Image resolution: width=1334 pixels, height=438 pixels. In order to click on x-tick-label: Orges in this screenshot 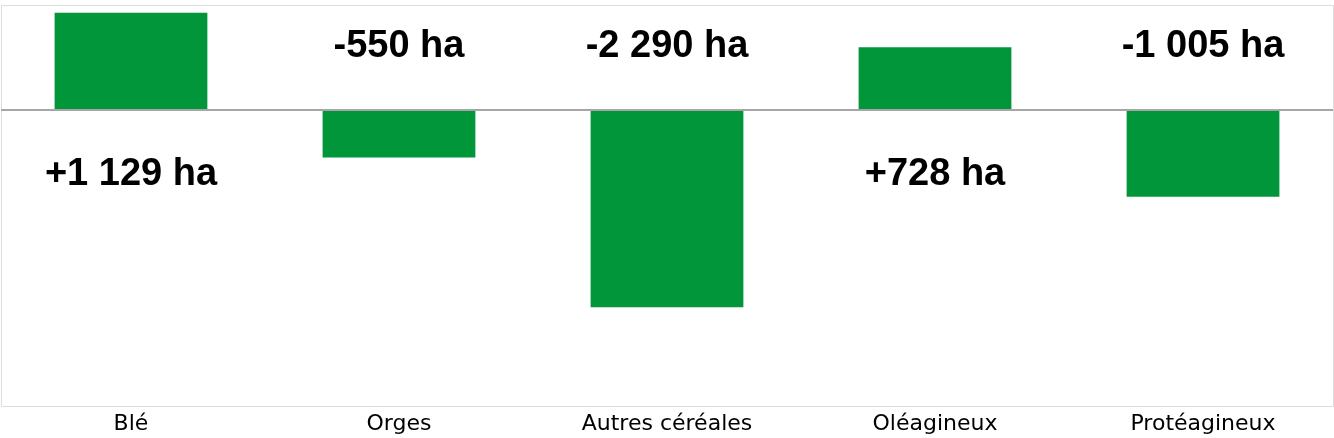, I will do `click(399, 422)`.